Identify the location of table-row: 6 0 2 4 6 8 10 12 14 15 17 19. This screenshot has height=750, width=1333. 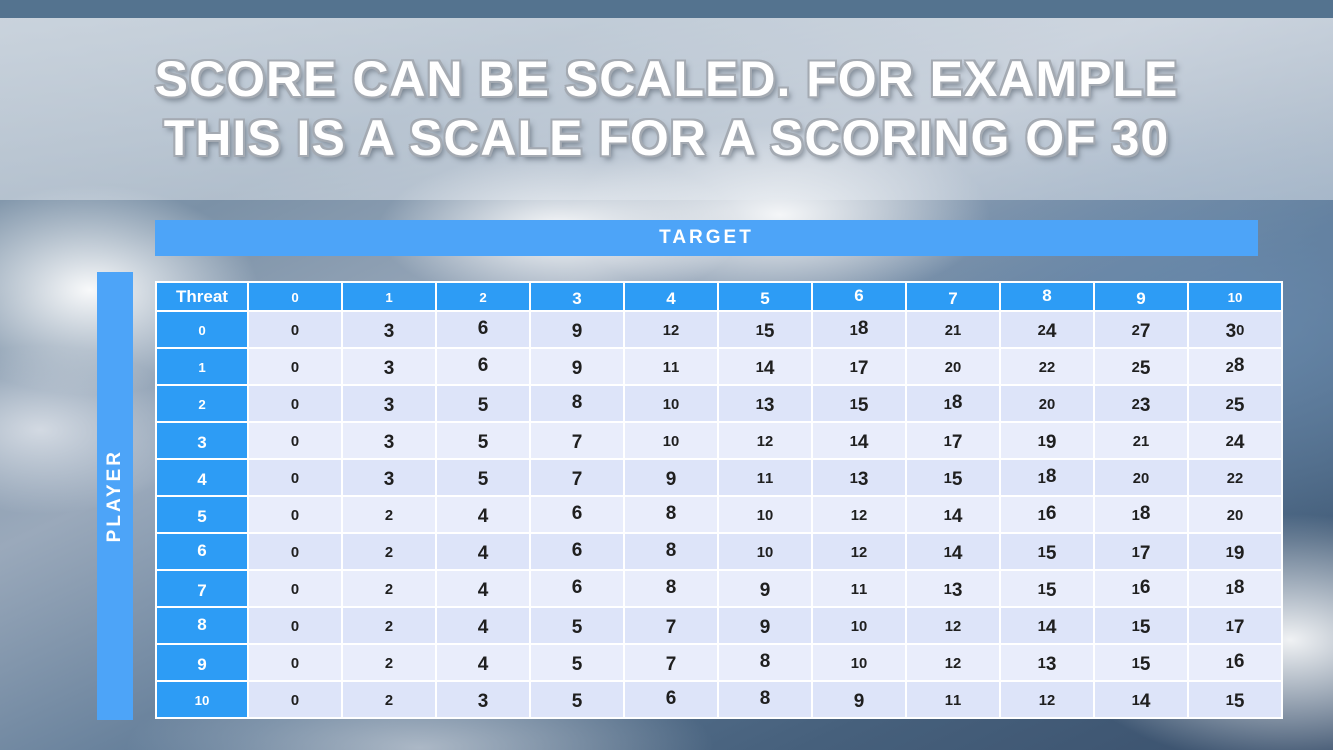
(719, 551).